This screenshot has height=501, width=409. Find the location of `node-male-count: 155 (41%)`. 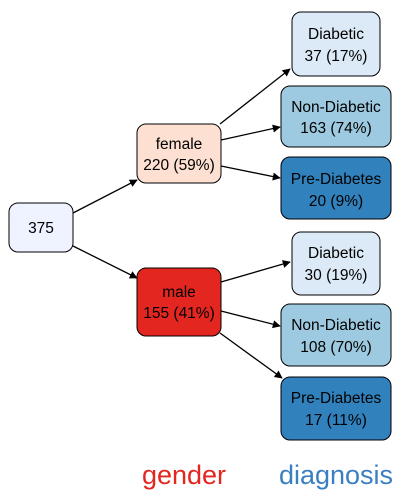

node-male-count: 155 (41%) is located at coordinates (179, 313).